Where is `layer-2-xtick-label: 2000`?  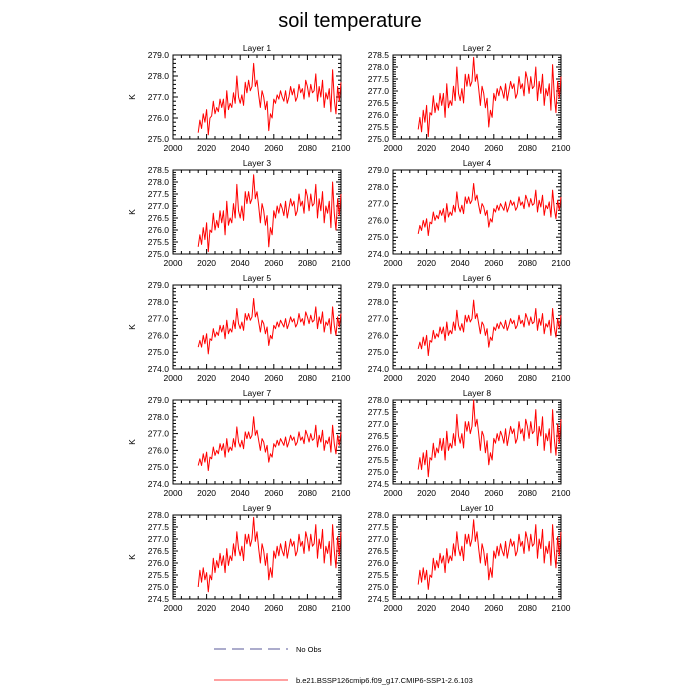
layer-2-xtick-label: 2000 is located at coordinates (393, 148).